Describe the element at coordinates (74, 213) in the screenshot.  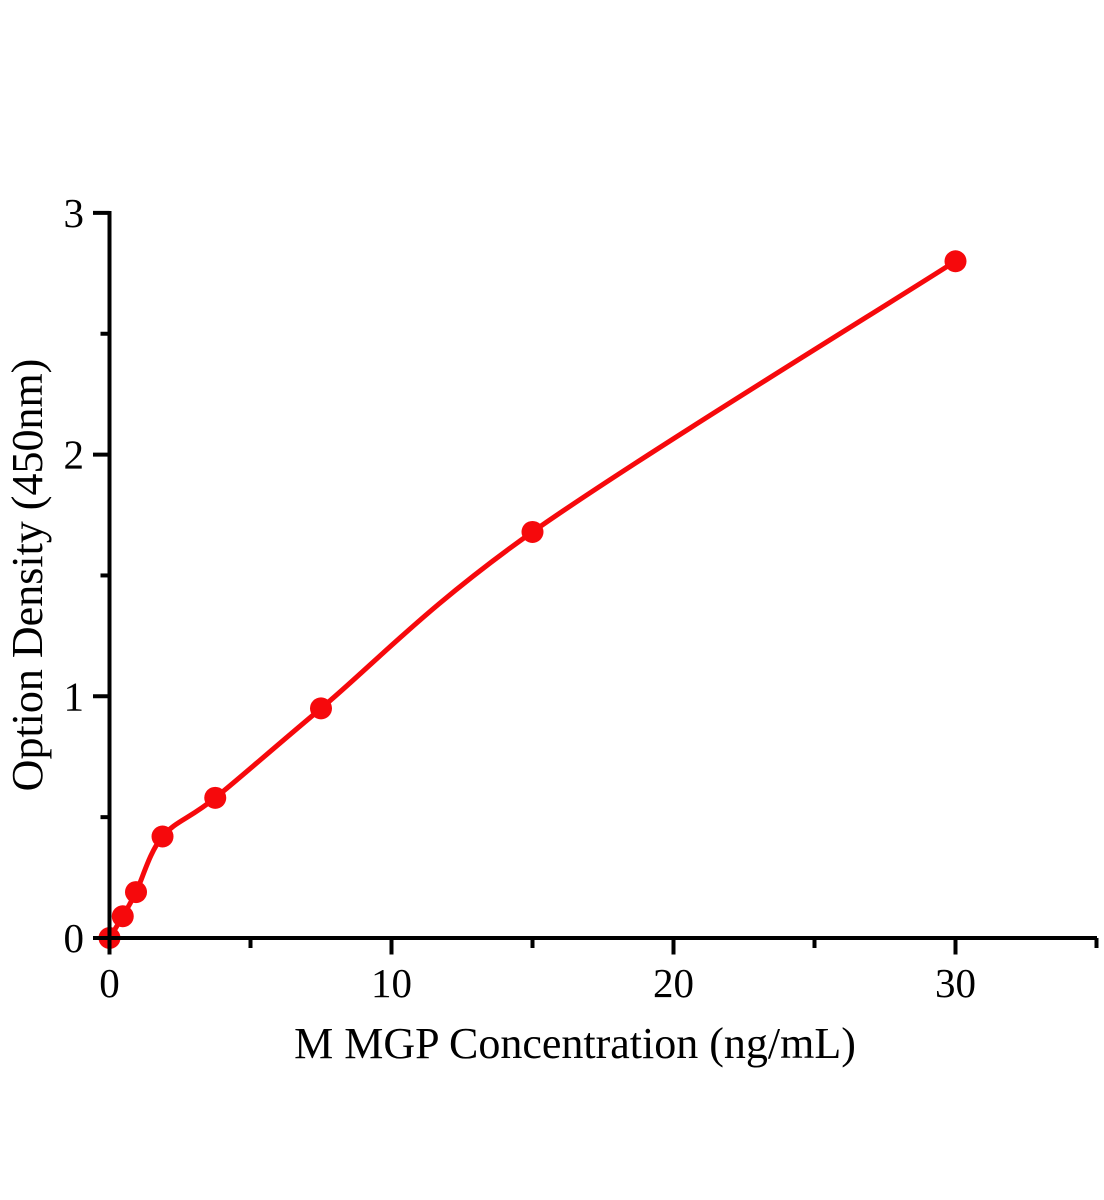
I see `y-tick-label: 3` at that location.